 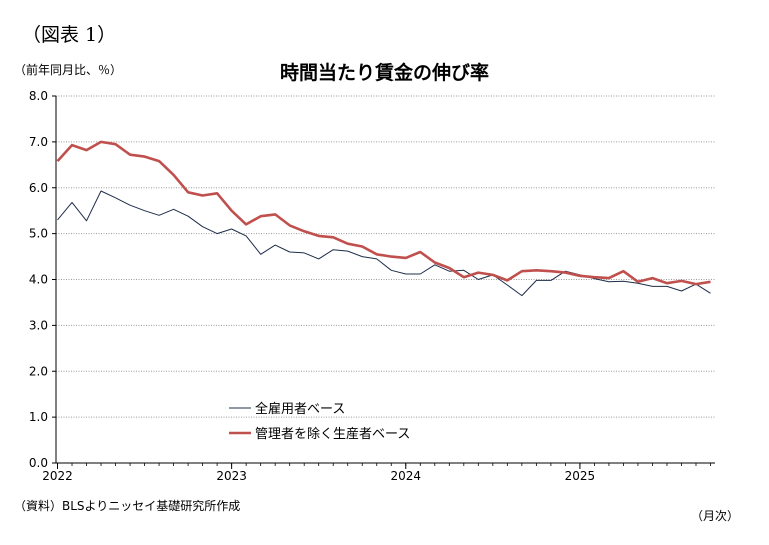 What do you see at coordinates (68, 70) in the screenshot?
I see `y-axis-label: （前年同月比、％）` at bounding box center [68, 70].